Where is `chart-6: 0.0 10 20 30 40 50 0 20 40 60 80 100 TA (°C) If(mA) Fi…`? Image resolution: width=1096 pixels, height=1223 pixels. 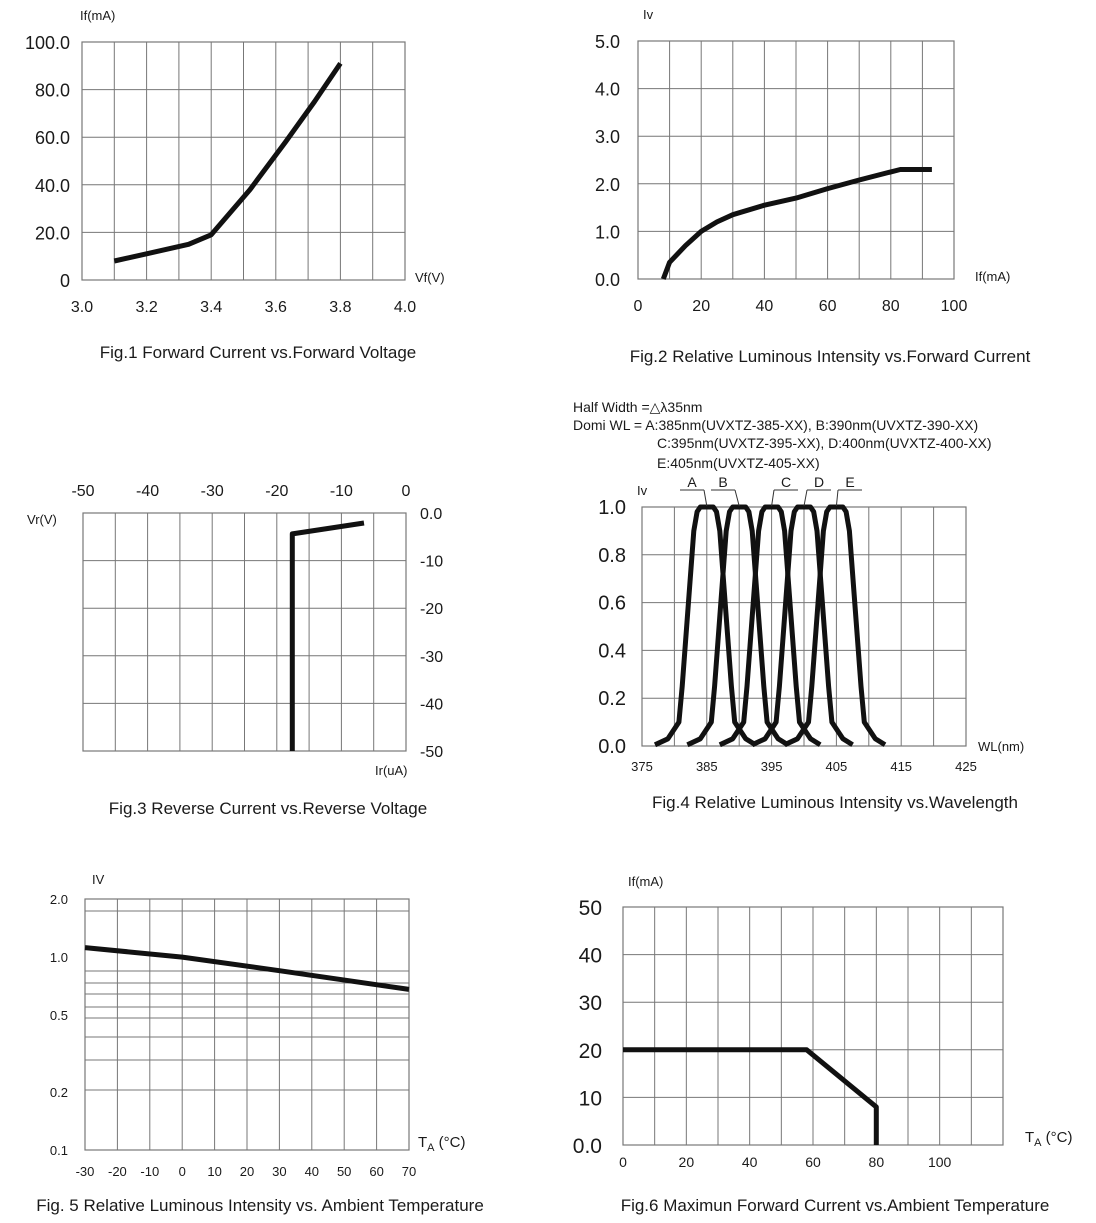
chart-6: 0.0 10 20 30 40 50 0 20 40 60 80 100 TA (°C) If(mA) Fi… is located at coordinates (823, 1044).